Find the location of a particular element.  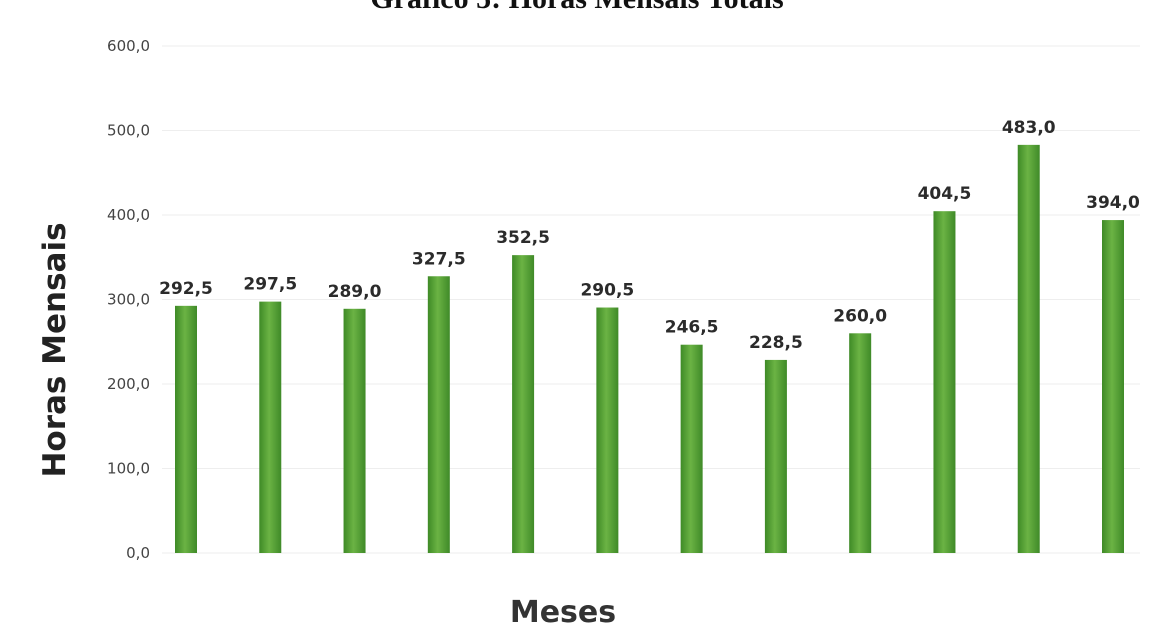

bar-value-label: 228,5 is located at coordinates (776, 343).